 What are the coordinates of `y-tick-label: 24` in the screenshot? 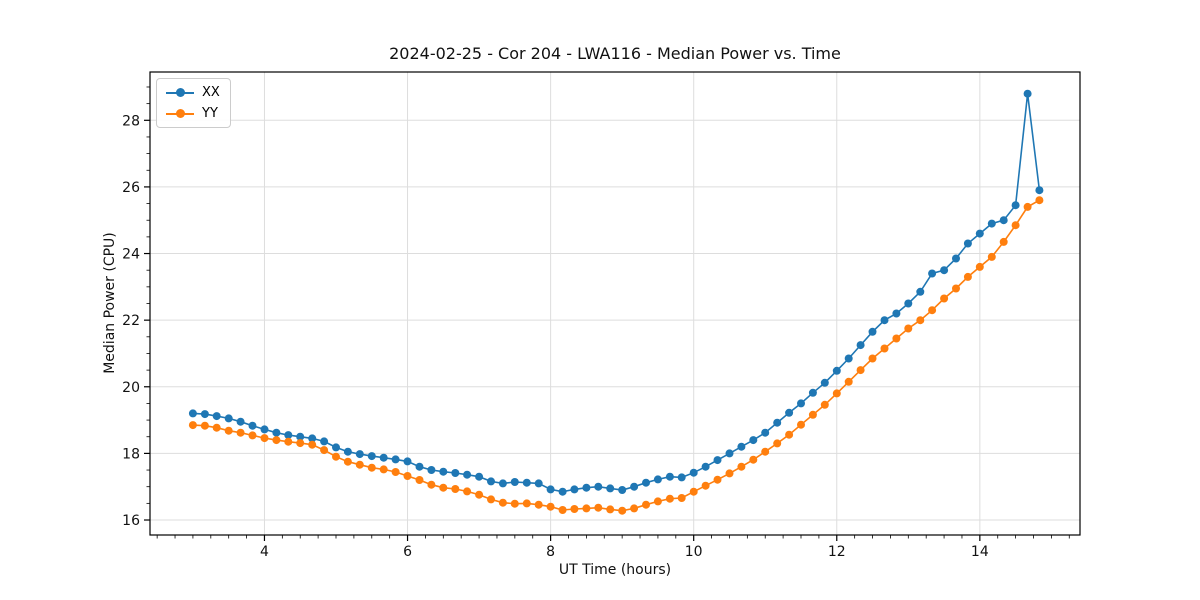 It's located at (131, 255).